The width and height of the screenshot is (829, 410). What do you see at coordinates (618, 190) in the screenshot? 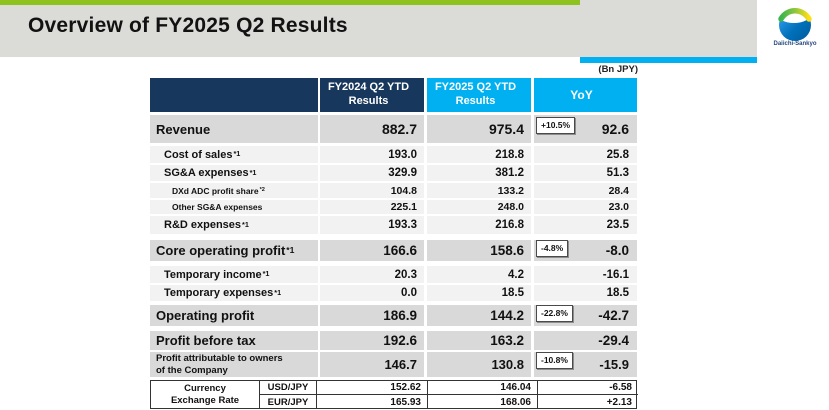
I see `yoy-value: 28.4` at bounding box center [618, 190].